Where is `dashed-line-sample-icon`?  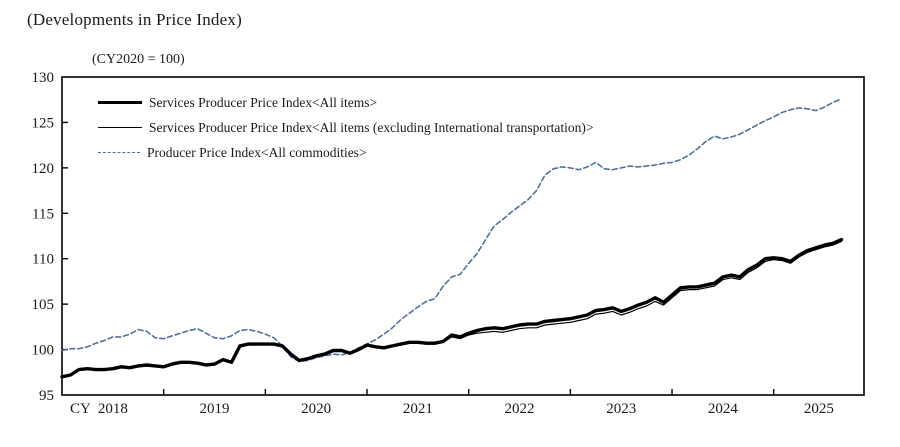 dashed-line-sample-icon is located at coordinates (119, 152).